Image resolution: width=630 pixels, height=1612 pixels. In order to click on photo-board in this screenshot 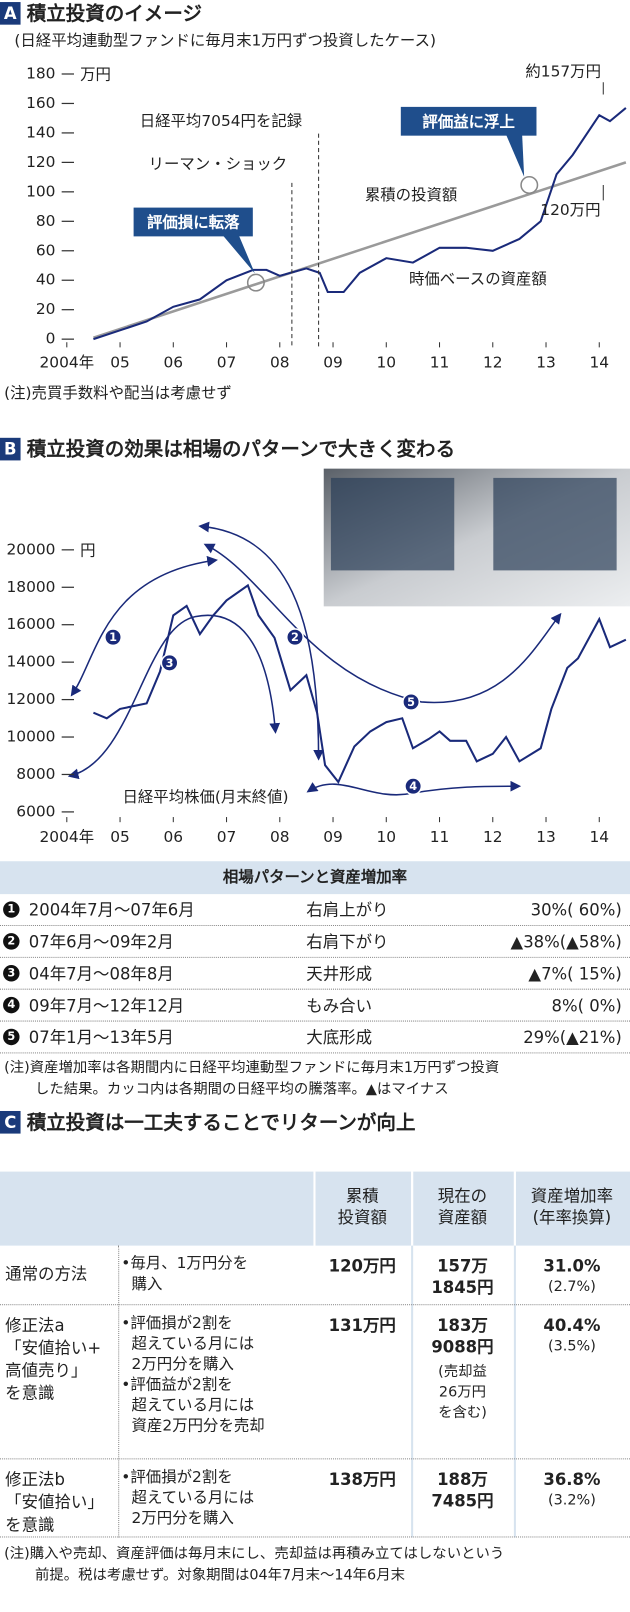, I will do `click(555, 524)`.